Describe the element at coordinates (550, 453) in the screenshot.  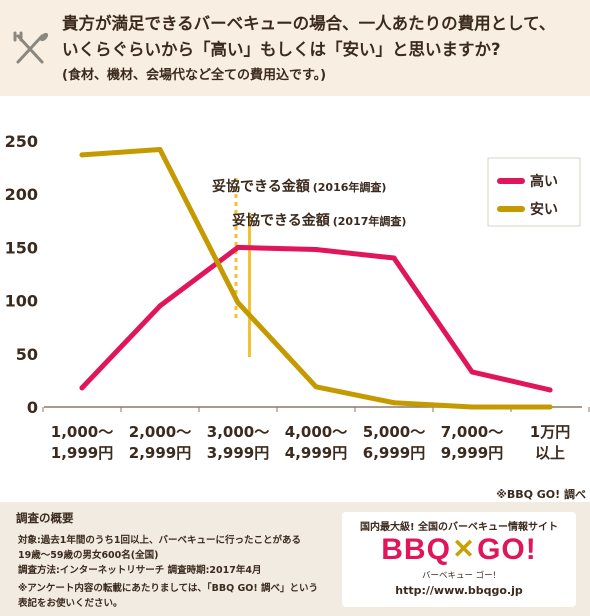
I see `x-tick-label: 以上` at that location.